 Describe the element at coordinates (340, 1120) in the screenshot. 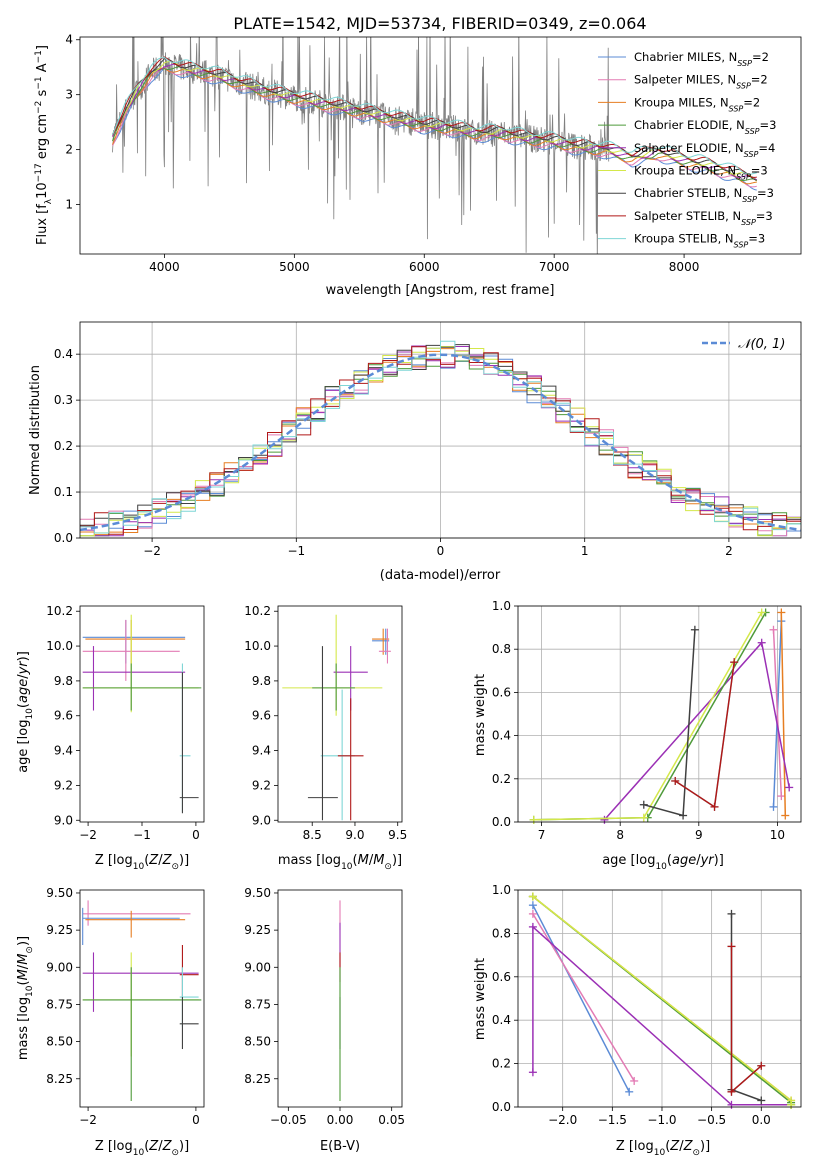

I see `x-tick-label: 0.00` at that location.